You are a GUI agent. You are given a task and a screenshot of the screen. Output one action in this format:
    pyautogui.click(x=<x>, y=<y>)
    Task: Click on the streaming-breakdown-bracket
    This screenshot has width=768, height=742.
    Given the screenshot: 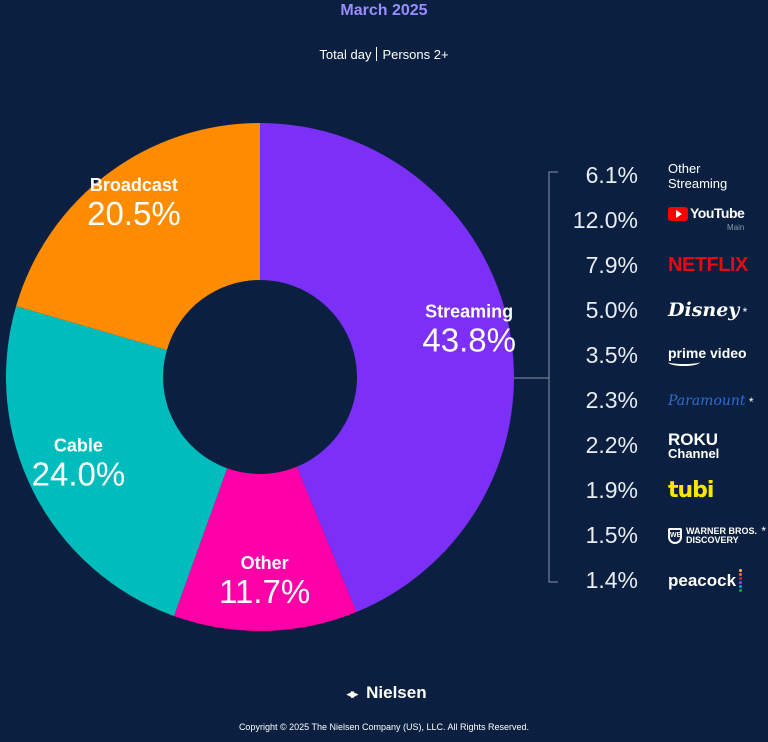 What is the action you would take?
    pyautogui.click(x=536, y=377)
    